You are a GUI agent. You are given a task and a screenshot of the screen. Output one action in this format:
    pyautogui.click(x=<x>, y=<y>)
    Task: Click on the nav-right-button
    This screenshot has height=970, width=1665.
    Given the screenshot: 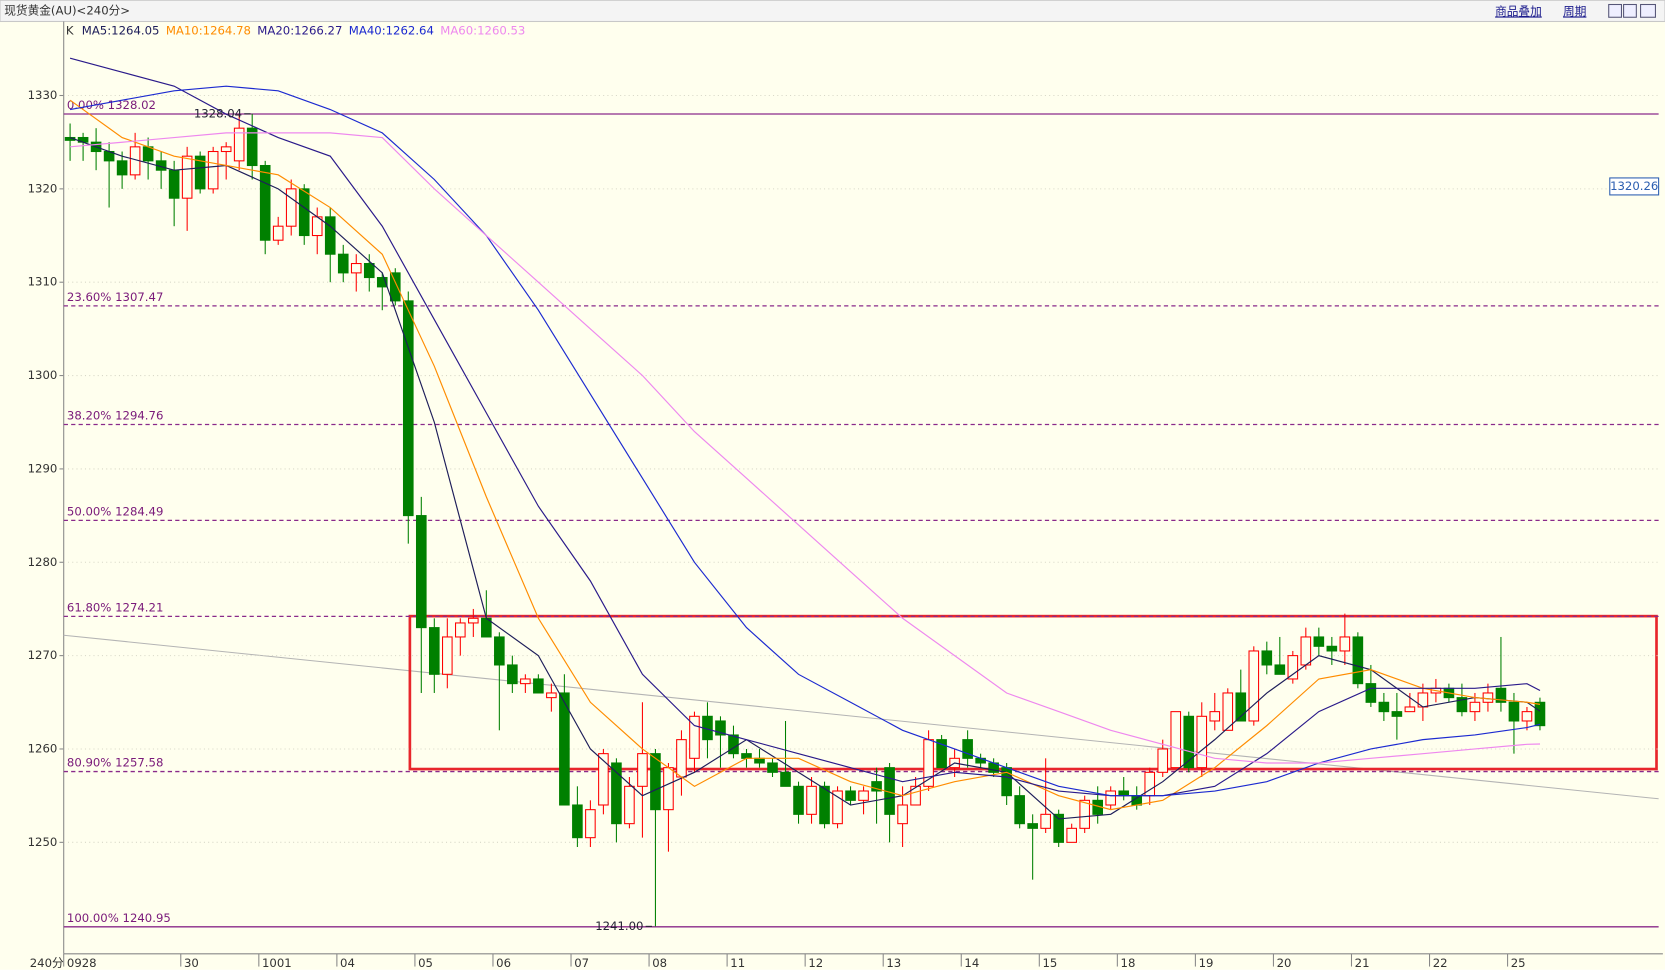 What is the action you would take?
    pyautogui.click(x=1630, y=10)
    